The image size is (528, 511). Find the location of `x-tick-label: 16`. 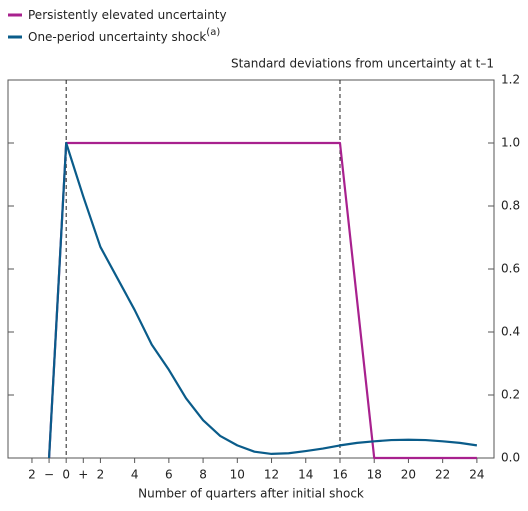

x-tick-label: 16 is located at coordinates (339, 475).